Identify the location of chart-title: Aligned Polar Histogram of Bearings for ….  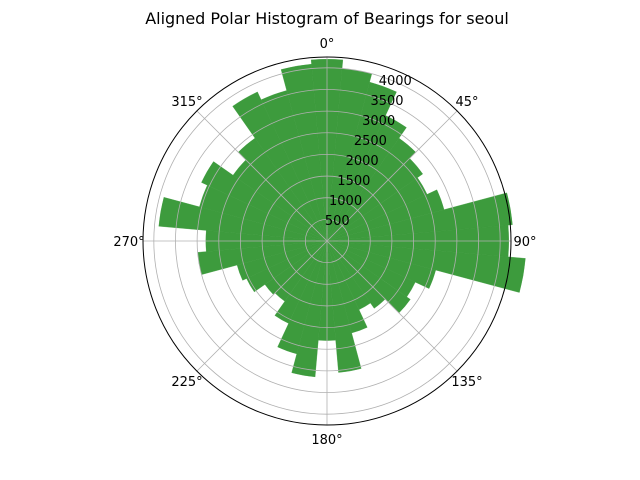
(327, 18).